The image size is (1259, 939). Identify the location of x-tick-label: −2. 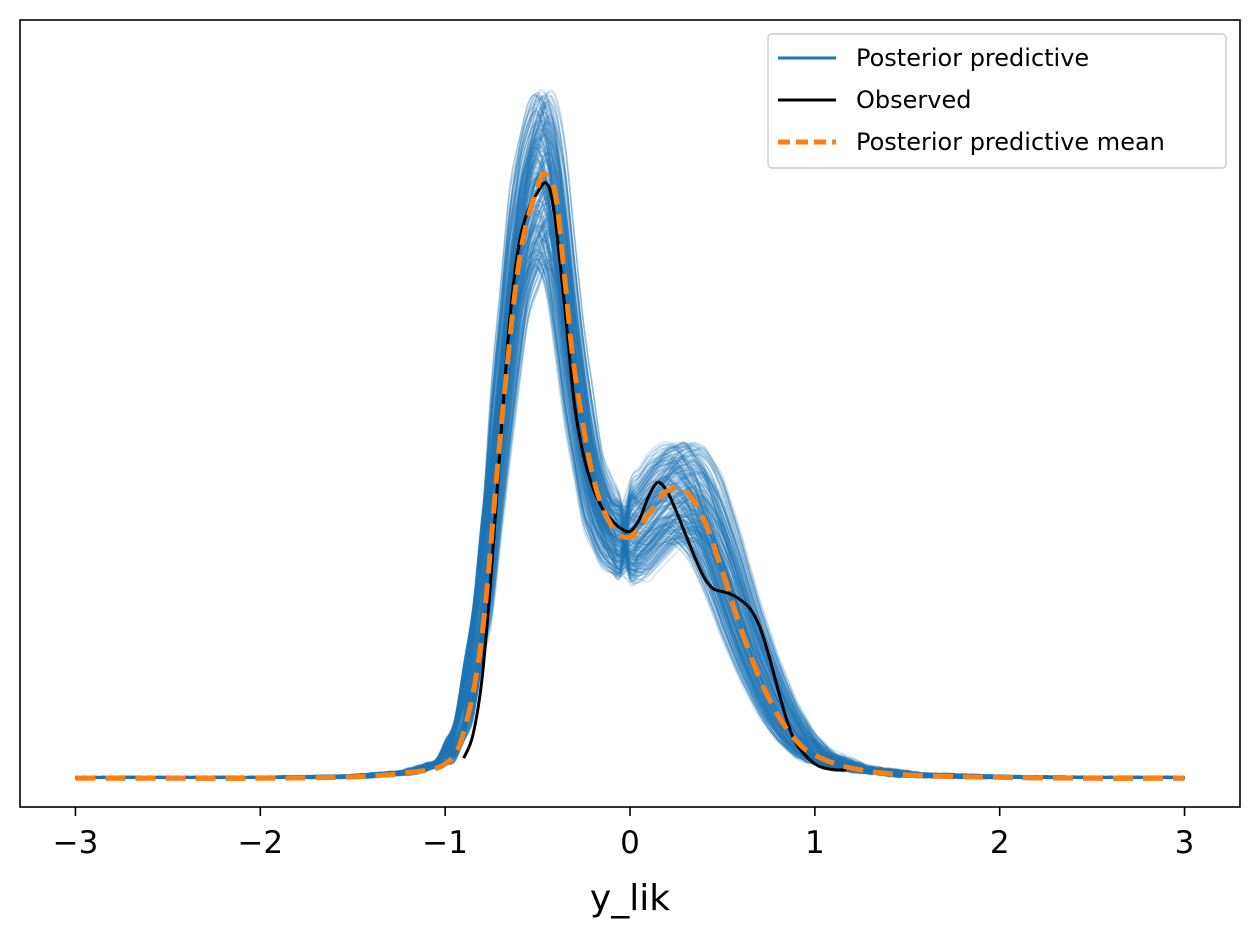
(260, 843).